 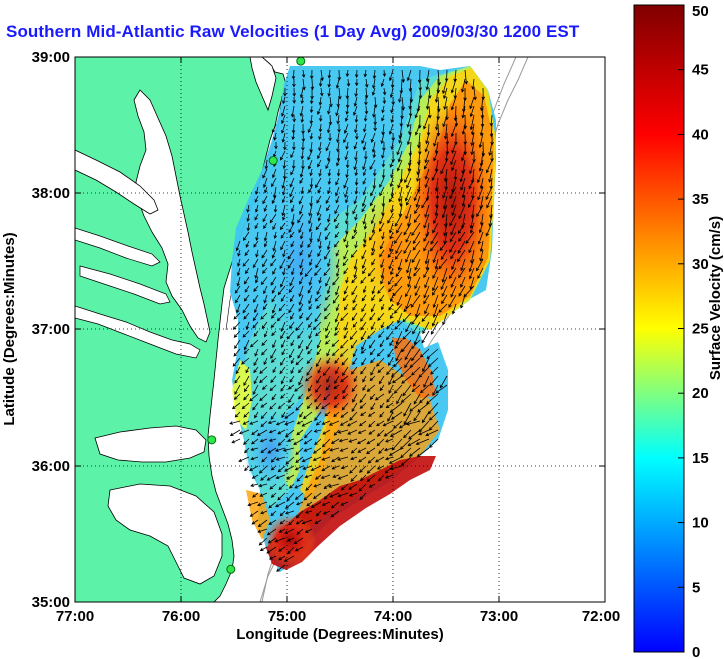 What do you see at coordinates (601, 616) in the screenshot?
I see `x-tick-label: 72:00` at bounding box center [601, 616].